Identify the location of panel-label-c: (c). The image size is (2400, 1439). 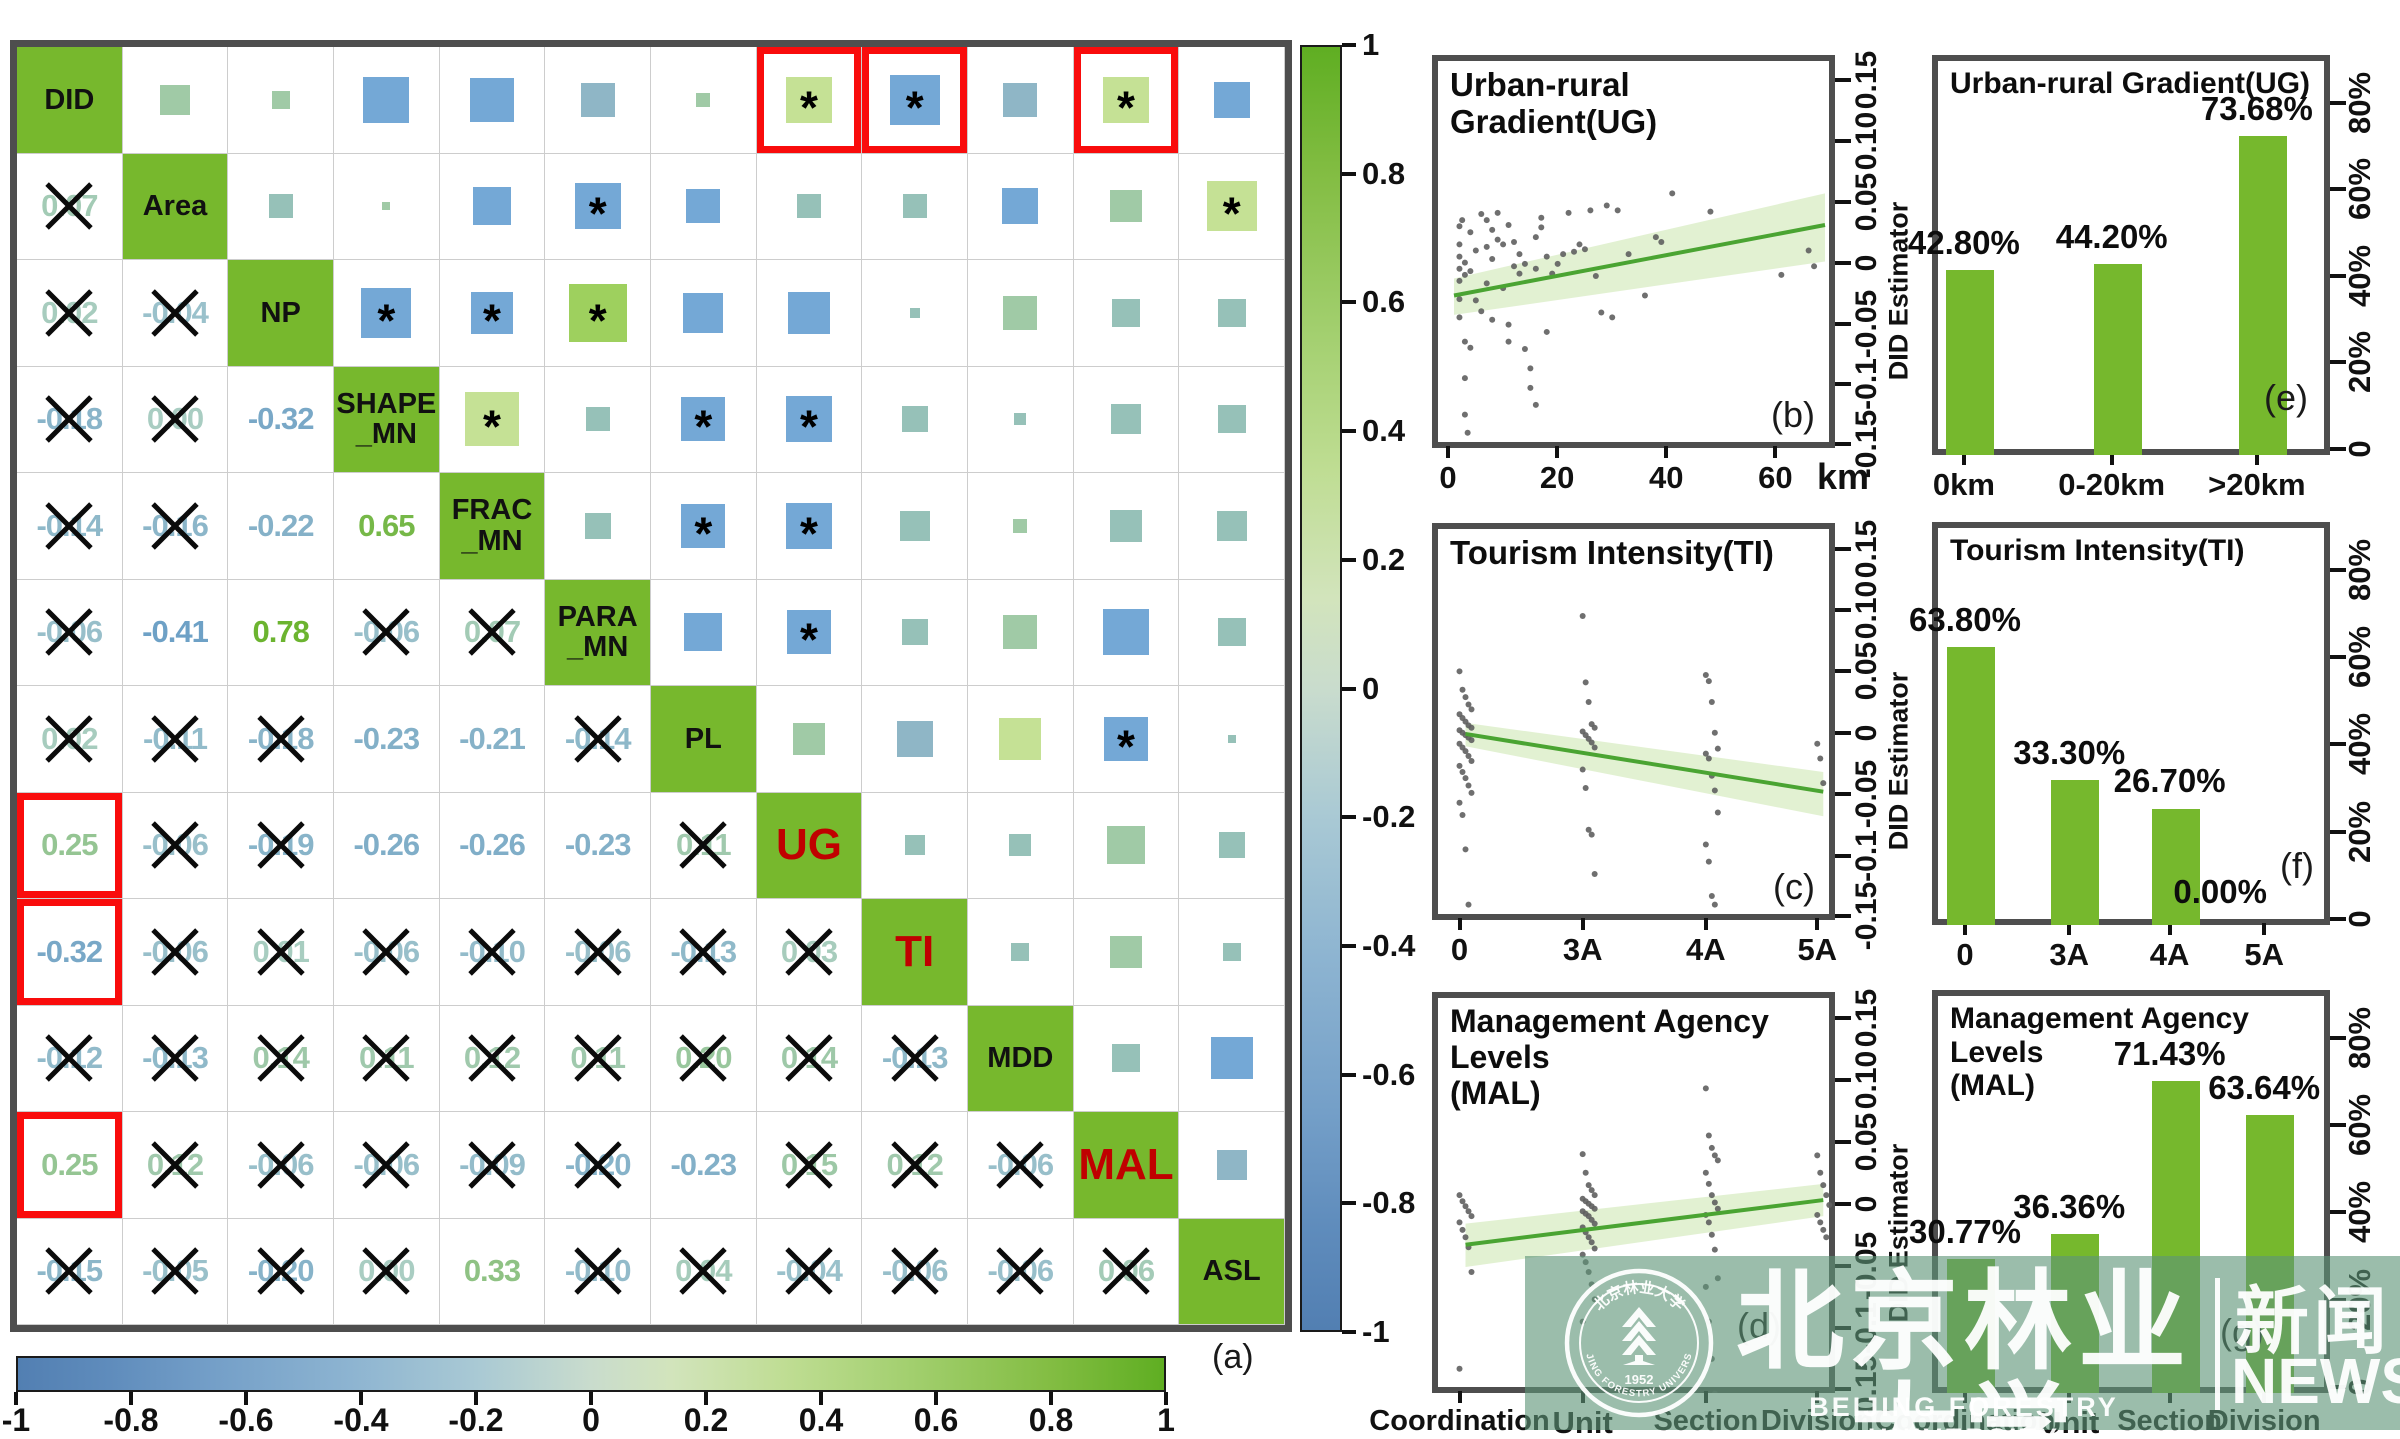
(1794, 886).